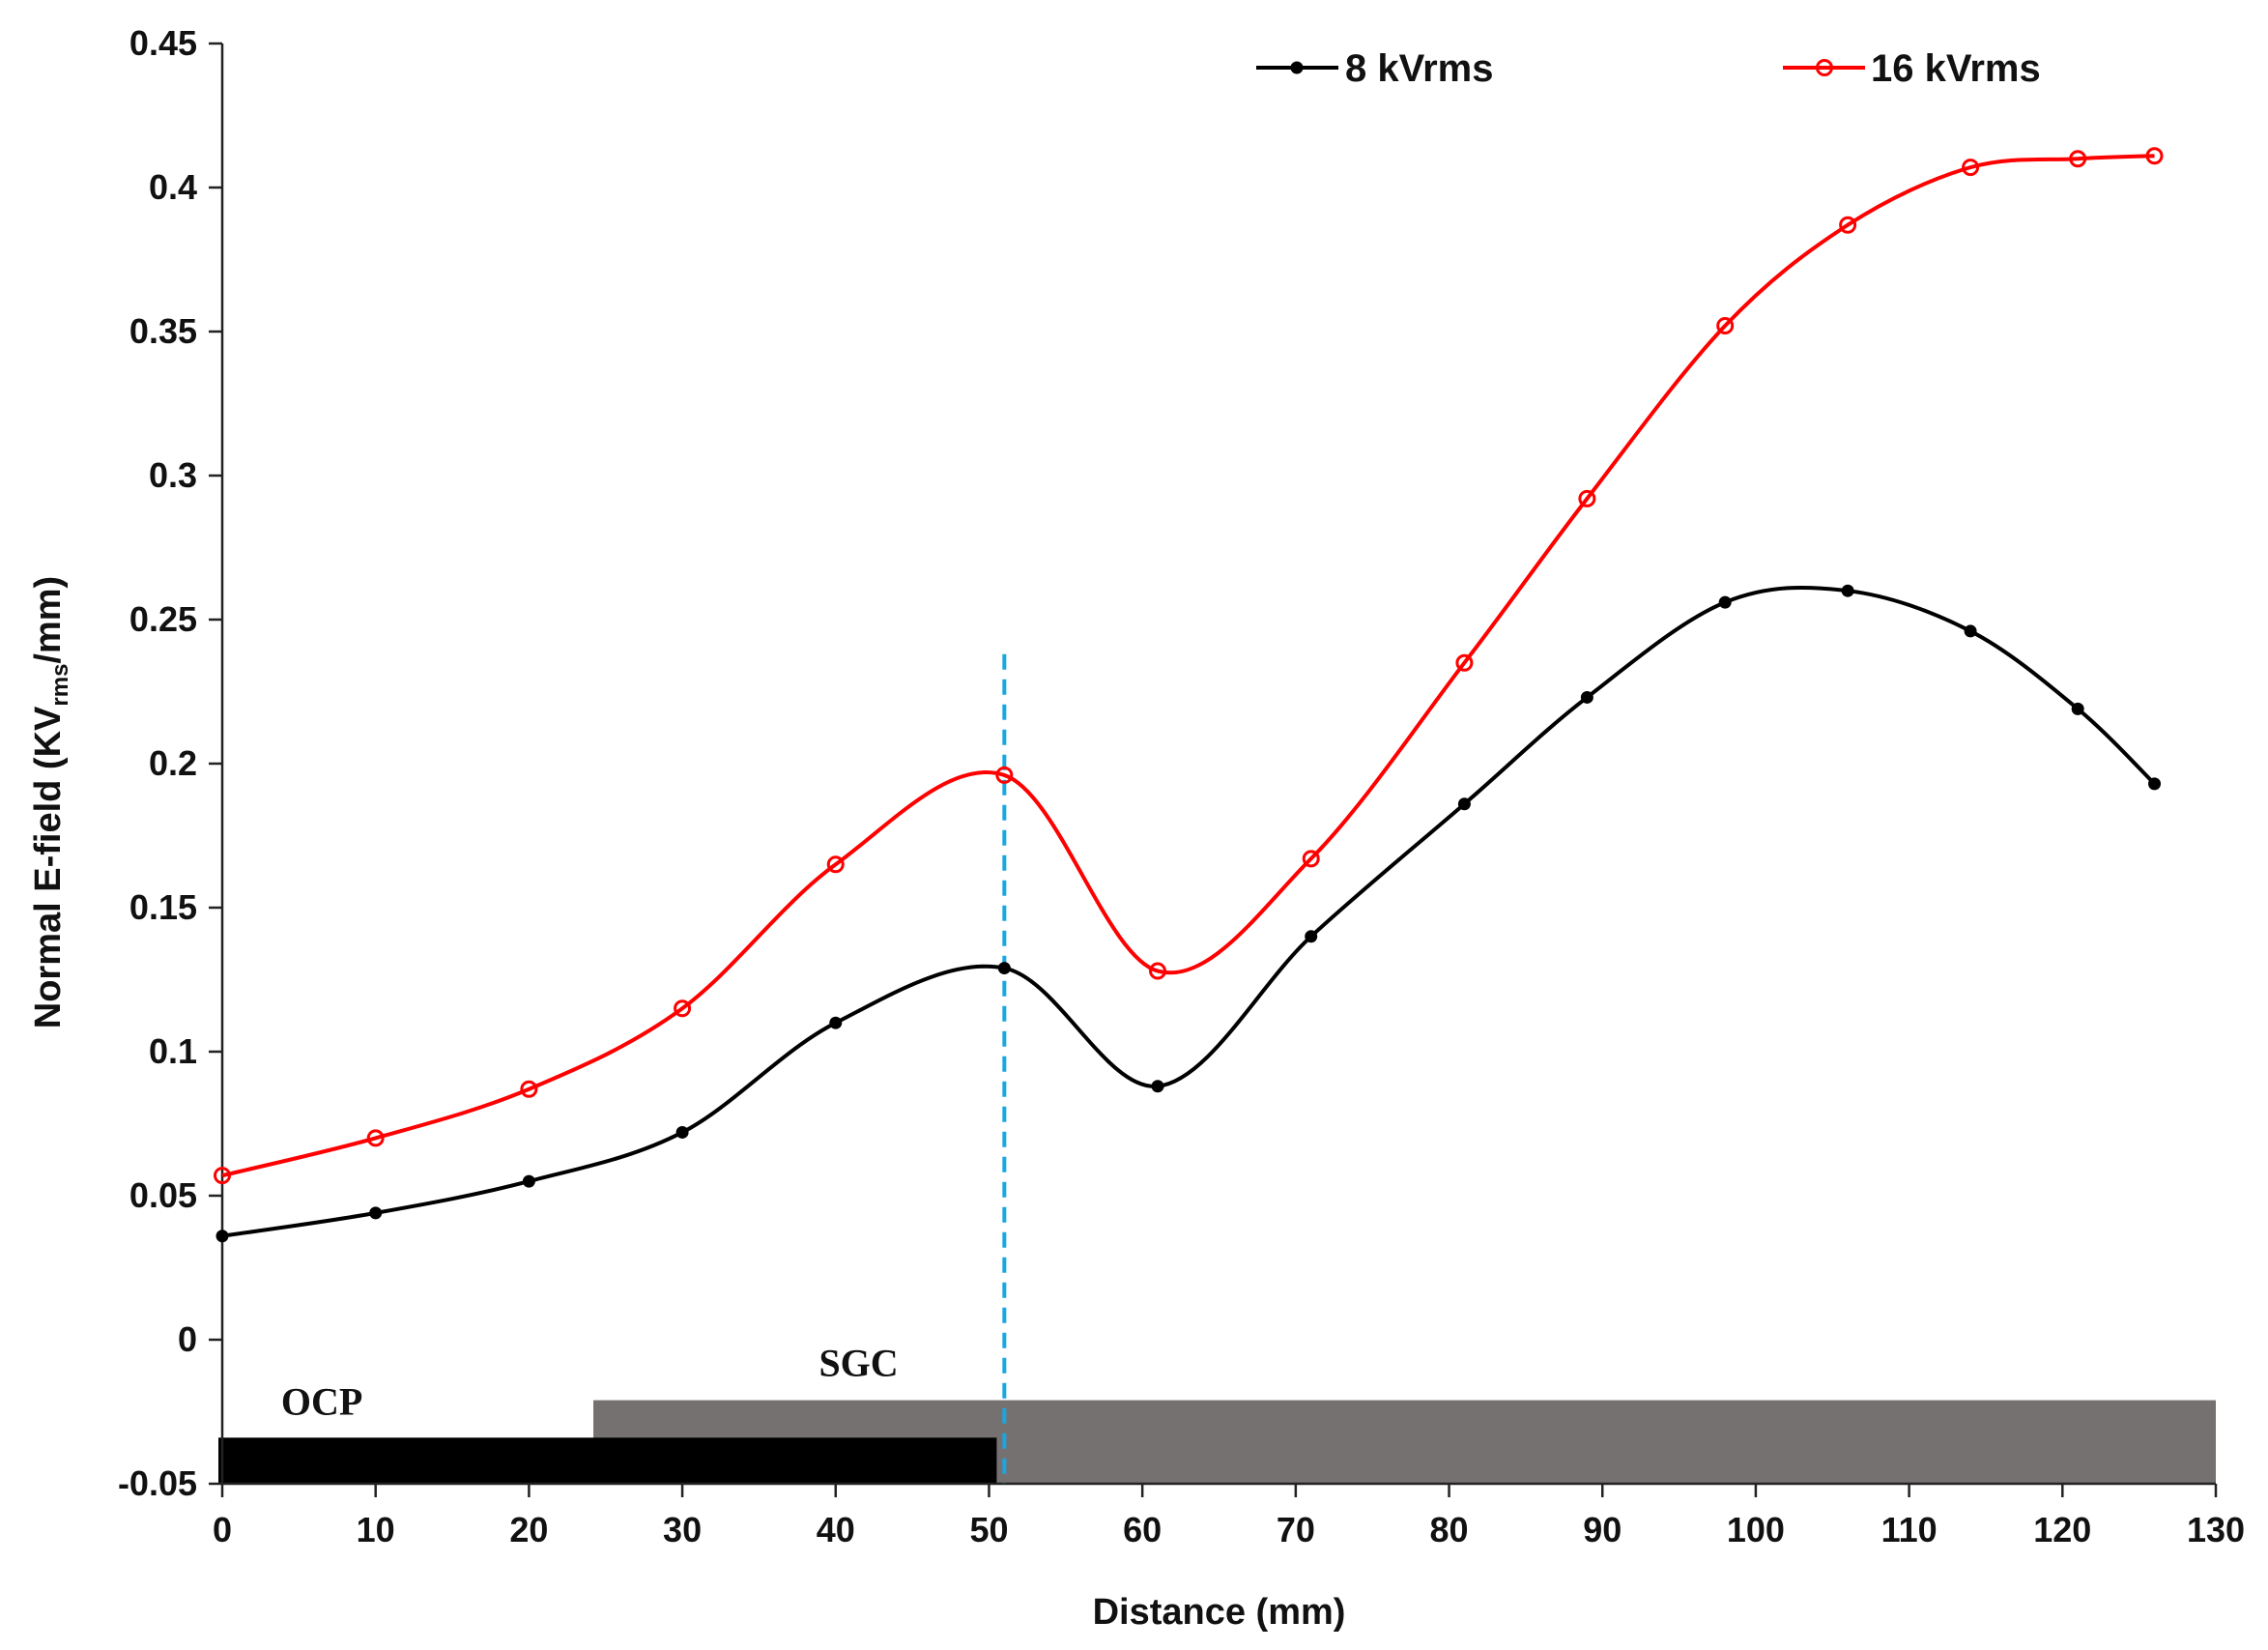 This screenshot has height=1650, width=2268. What do you see at coordinates (2062, 1529) in the screenshot?
I see `x-tick-label: 120` at bounding box center [2062, 1529].